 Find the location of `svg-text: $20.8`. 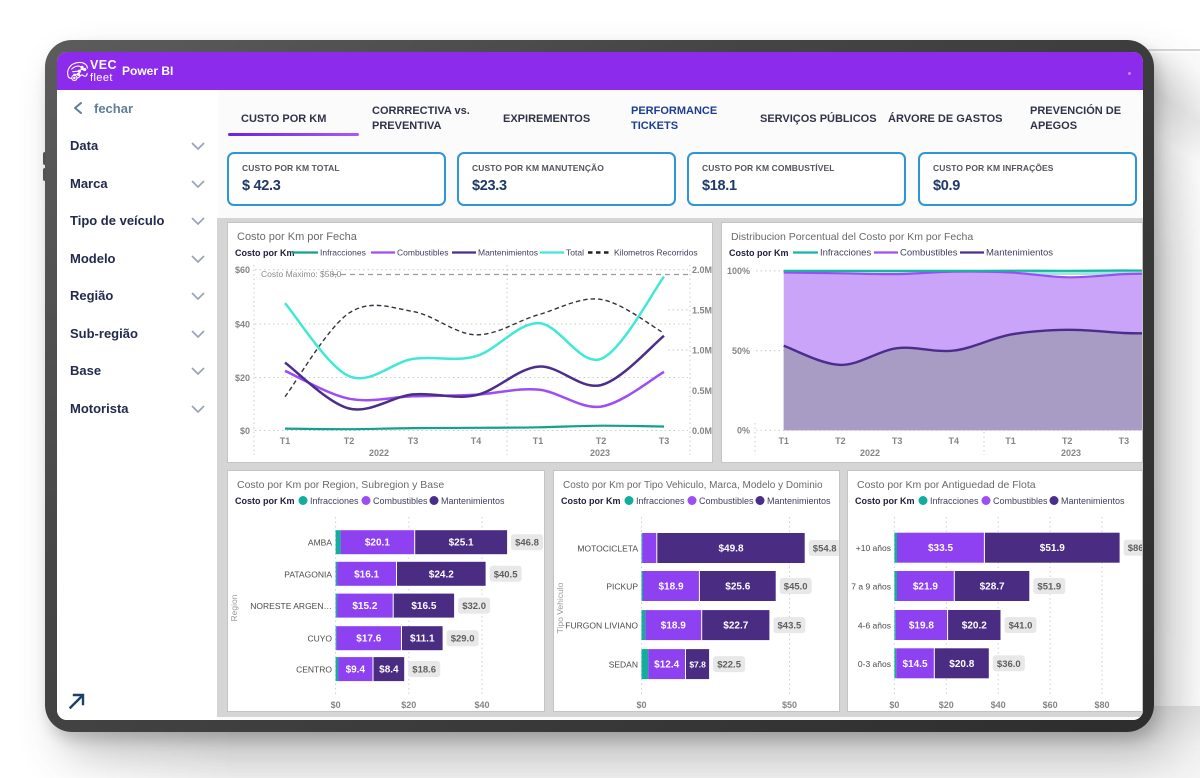

svg-text: $20.8 is located at coordinates (961, 664).